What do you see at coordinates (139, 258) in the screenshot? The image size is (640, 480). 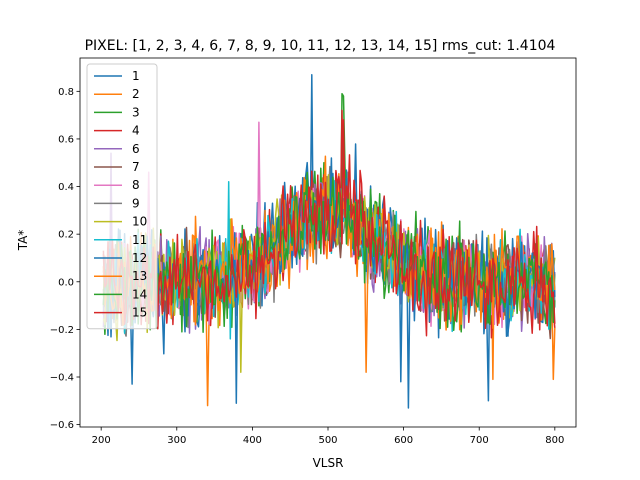 I see `legend-label-12: 12` at bounding box center [139, 258].